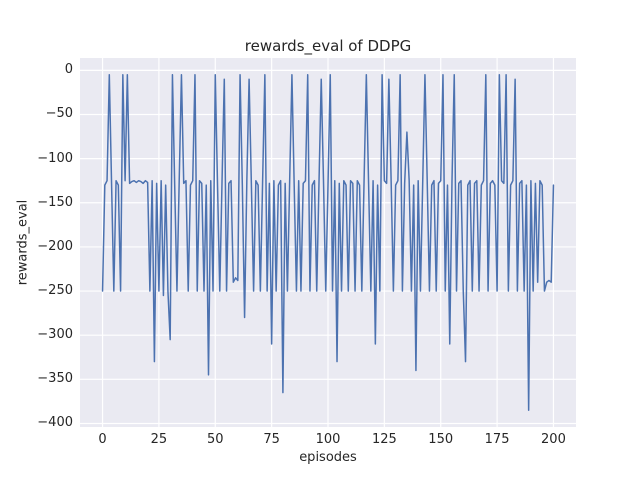 The image size is (640, 480). I want to click on y-tick-label: −250, so click(55, 291).